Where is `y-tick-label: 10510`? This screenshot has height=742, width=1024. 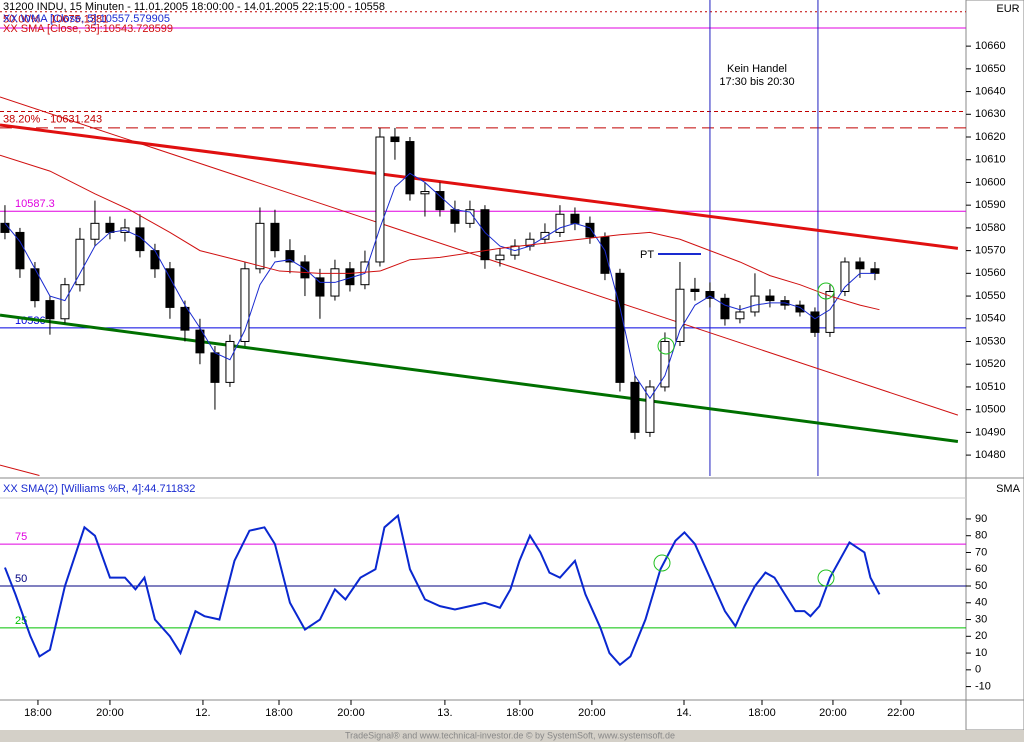
y-tick-label: 10510 is located at coordinates (990, 387).